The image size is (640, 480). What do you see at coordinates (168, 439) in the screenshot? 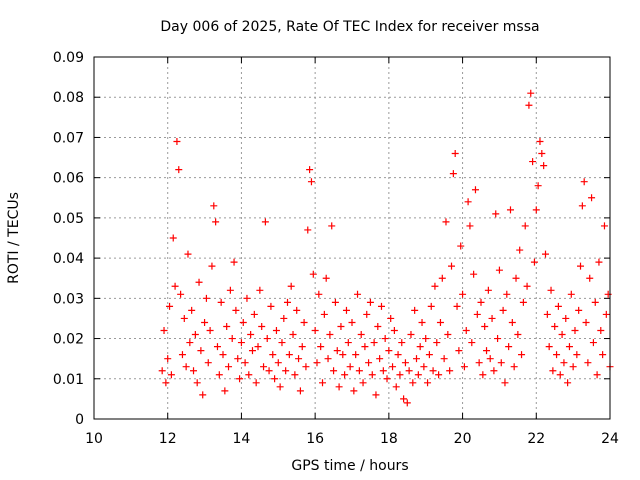
I see `x-tick-label: 12` at bounding box center [168, 439].